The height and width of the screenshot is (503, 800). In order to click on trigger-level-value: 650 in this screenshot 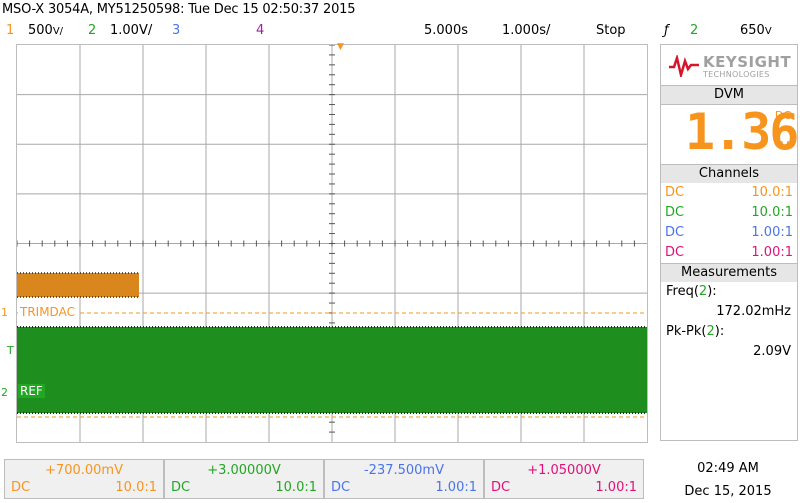, I will do `click(752, 30)`.